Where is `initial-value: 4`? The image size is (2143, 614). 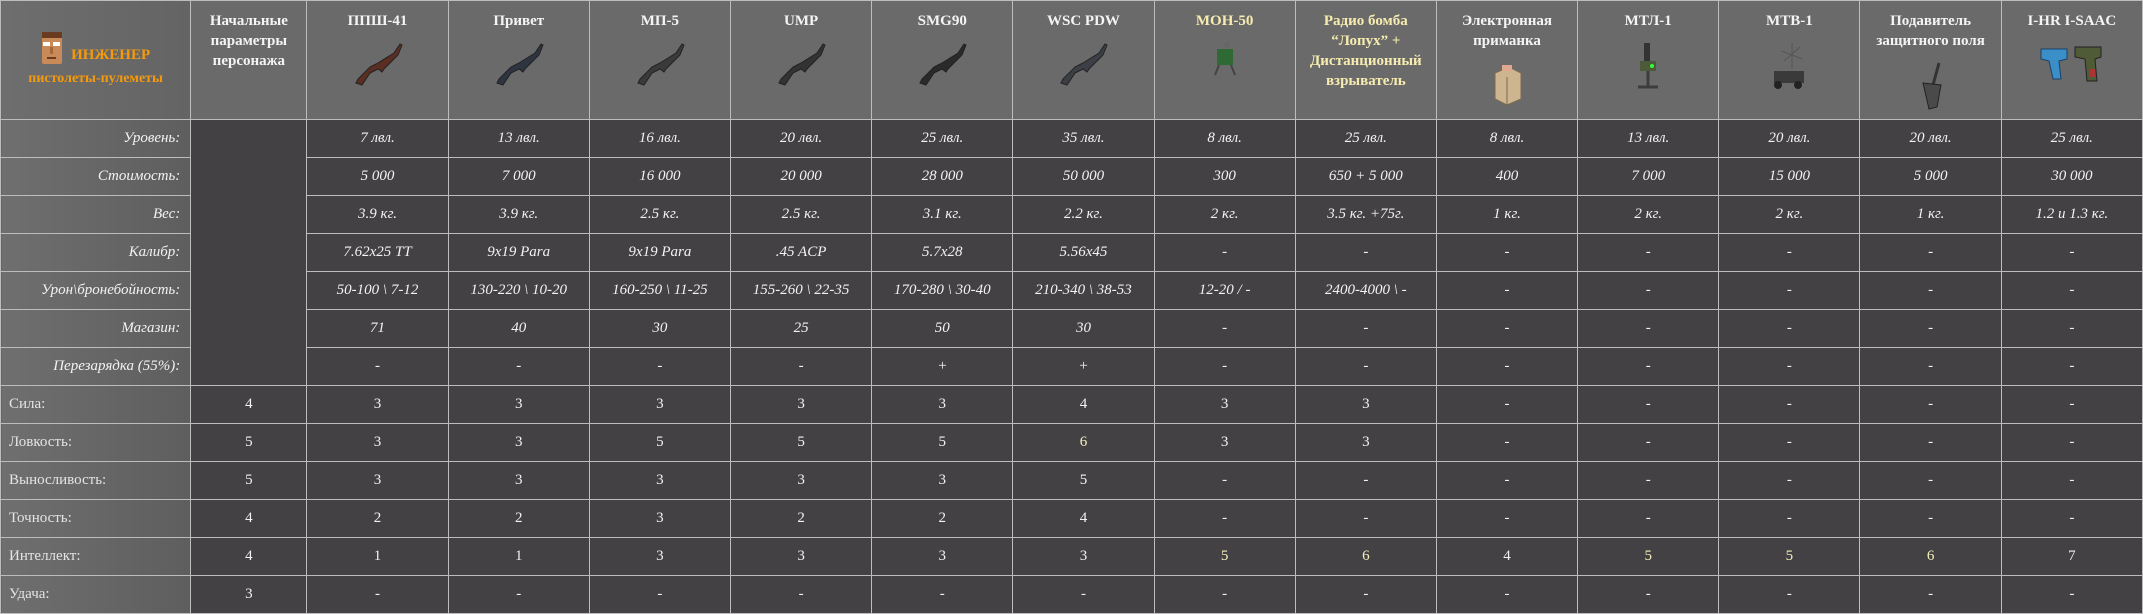
initial-value: 4 is located at coordinates (249, 556).